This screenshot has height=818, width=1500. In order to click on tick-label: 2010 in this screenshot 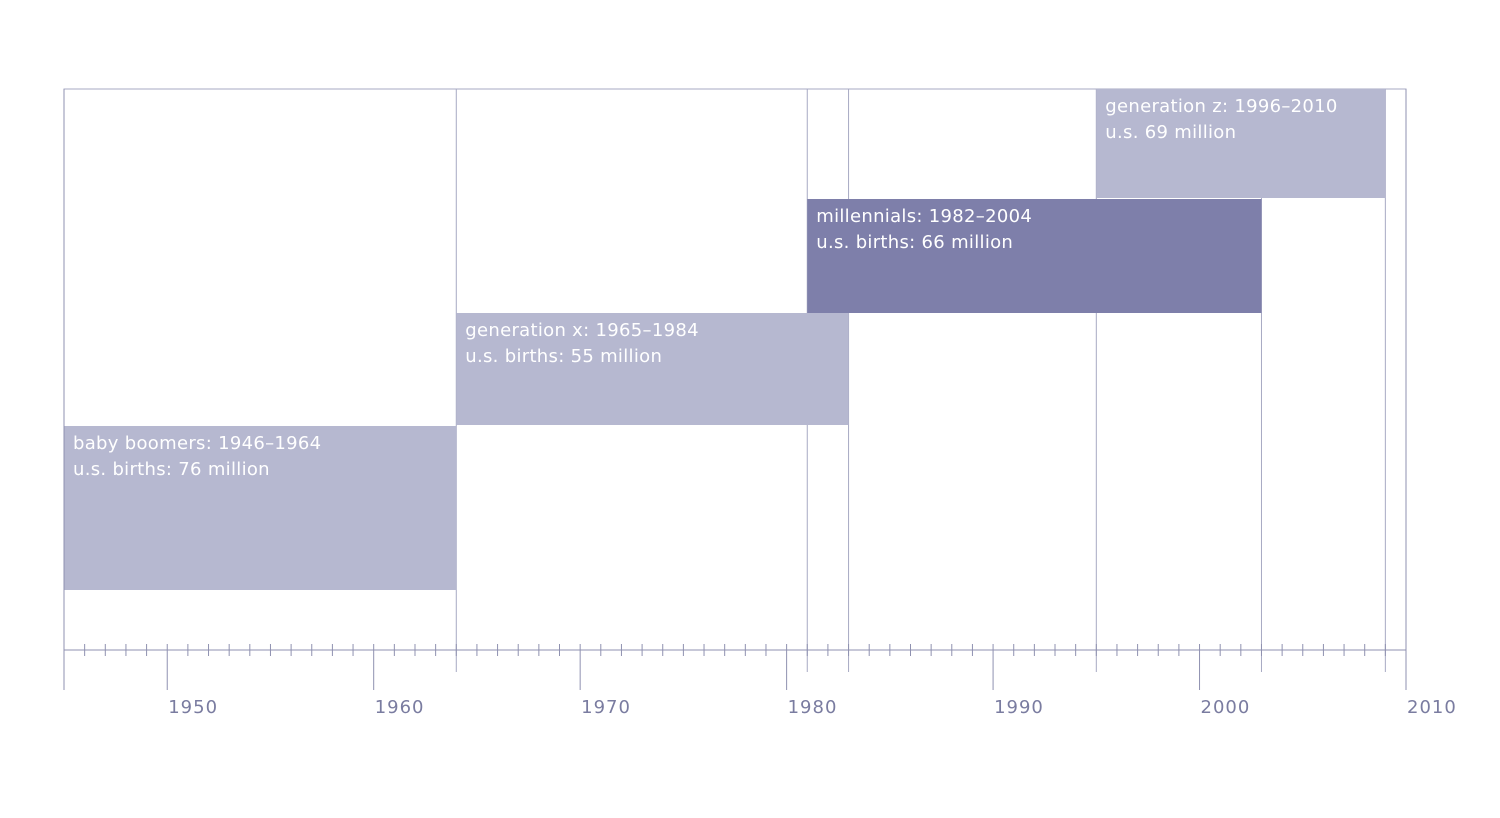, I will do `click(1432, 707)`.